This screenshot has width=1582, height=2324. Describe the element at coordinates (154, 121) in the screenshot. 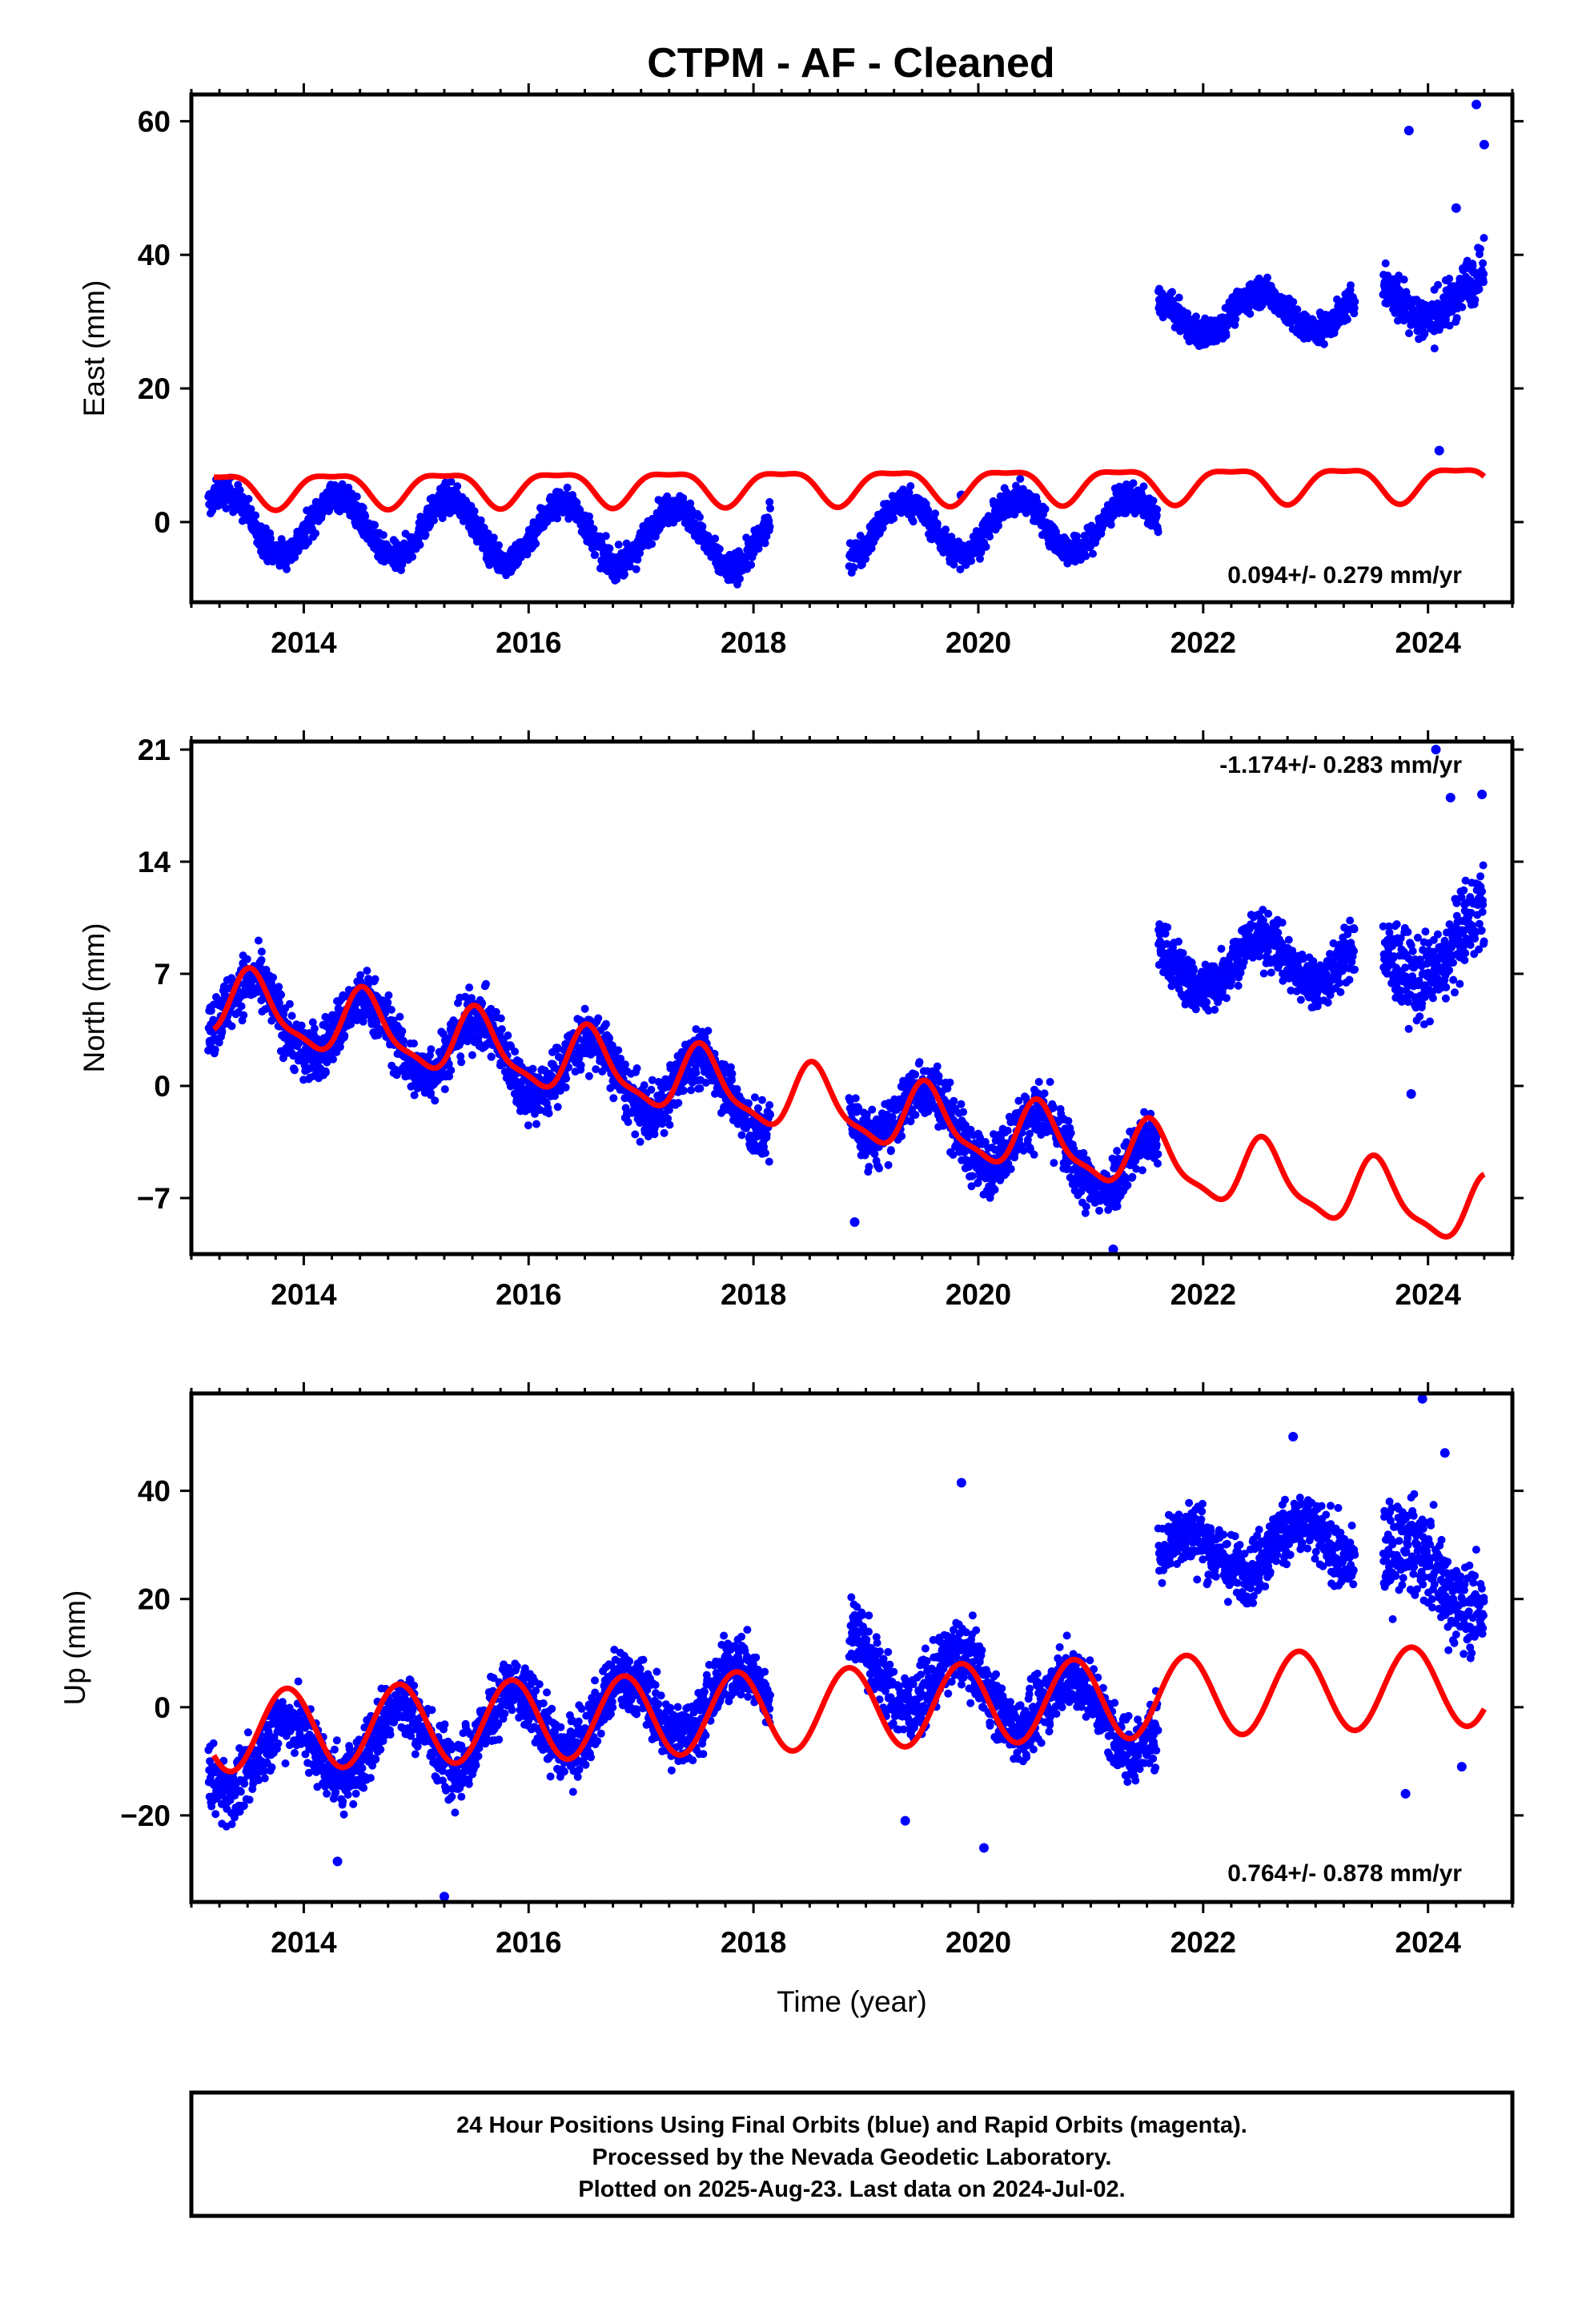

I see `y-tick-label: 60` at that location.